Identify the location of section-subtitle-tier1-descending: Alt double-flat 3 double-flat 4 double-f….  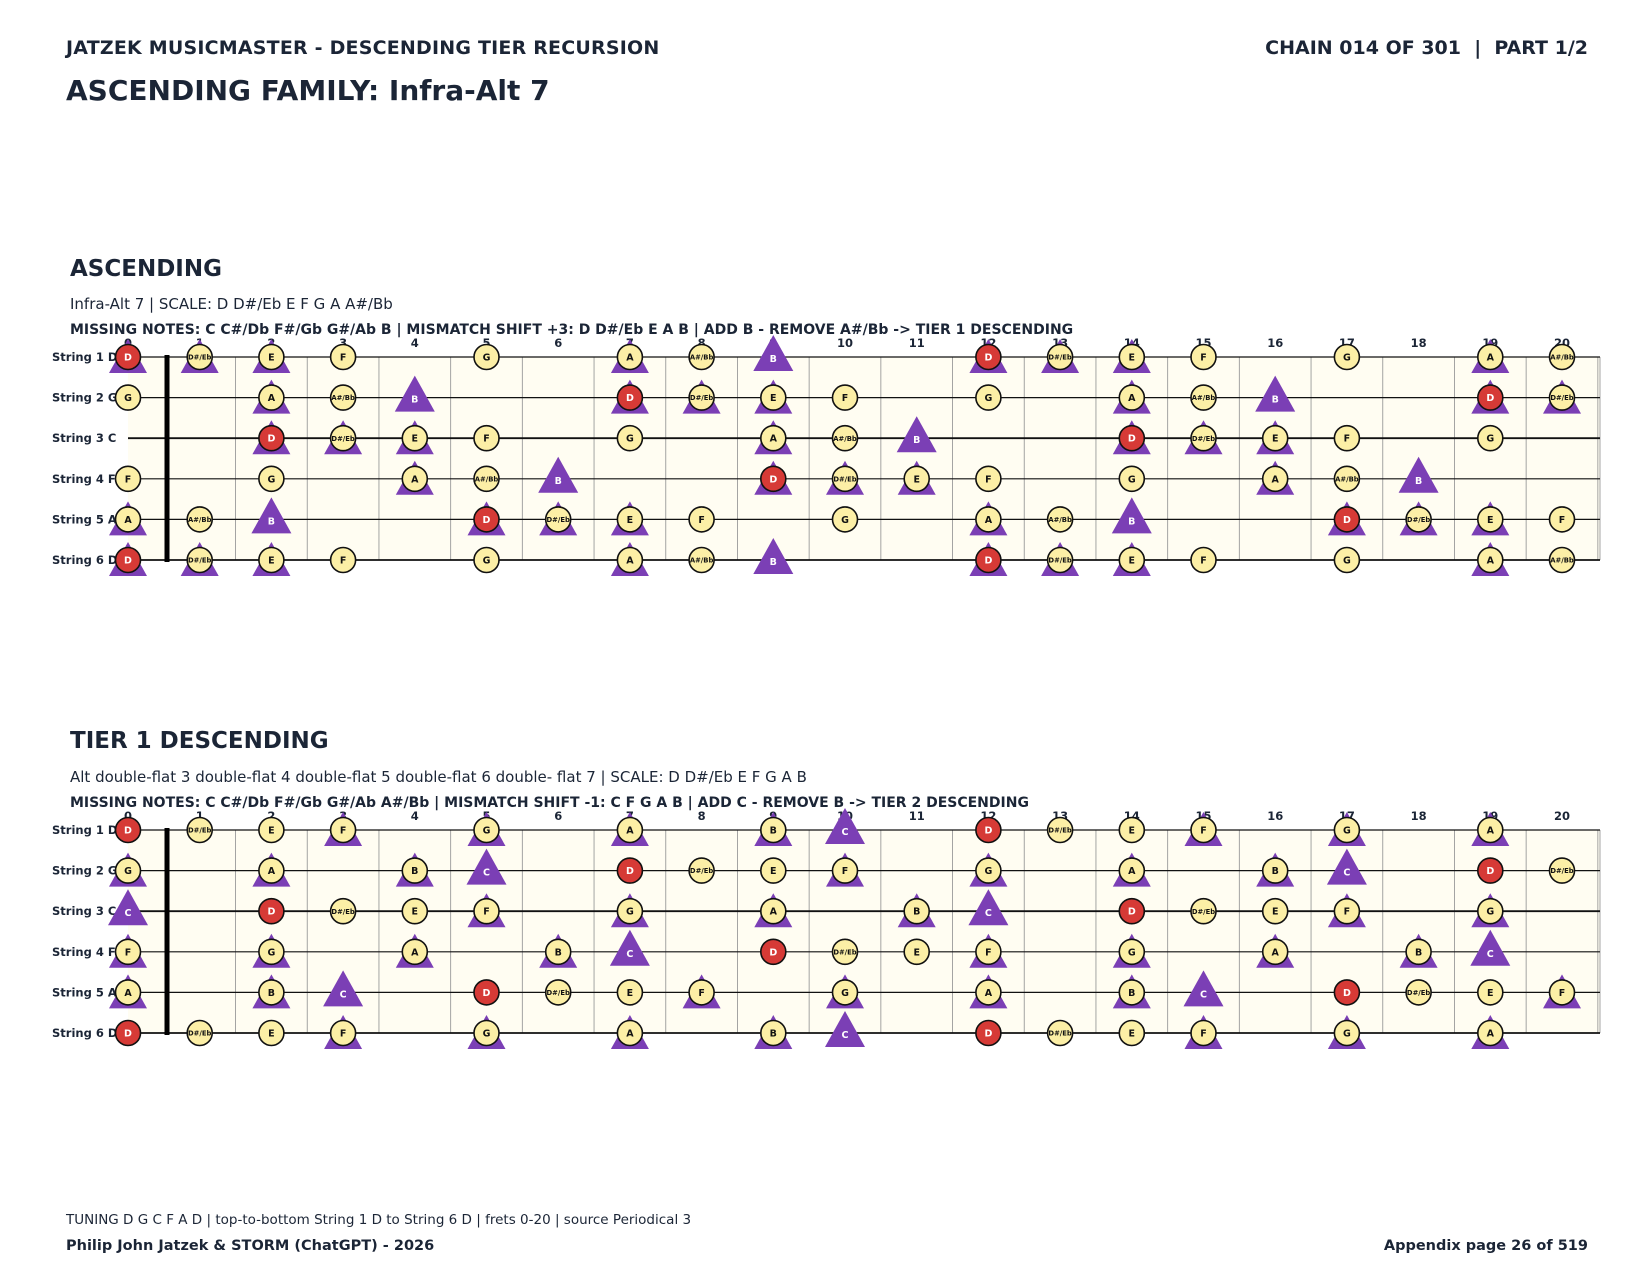
(438, 777).